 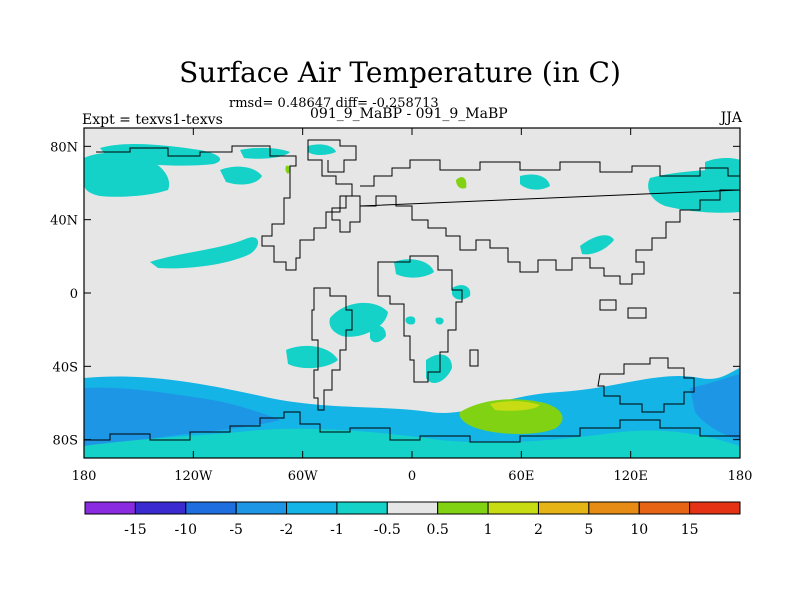 What do you see at coordinates (535, 182) in the screenshot?
I see `region-north-siberia` at bounding box center [535, 182].